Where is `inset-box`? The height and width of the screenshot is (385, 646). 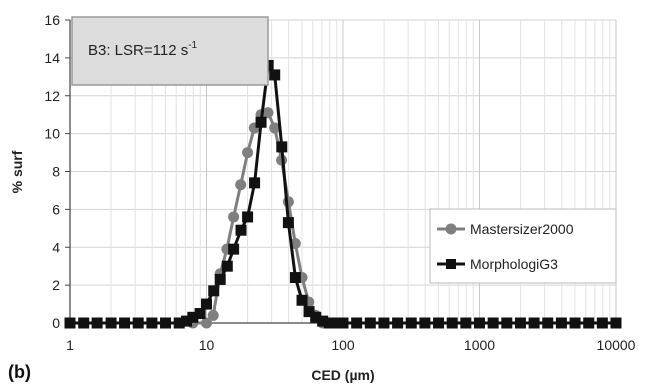 inset-box is located at coordinates (170, 51).